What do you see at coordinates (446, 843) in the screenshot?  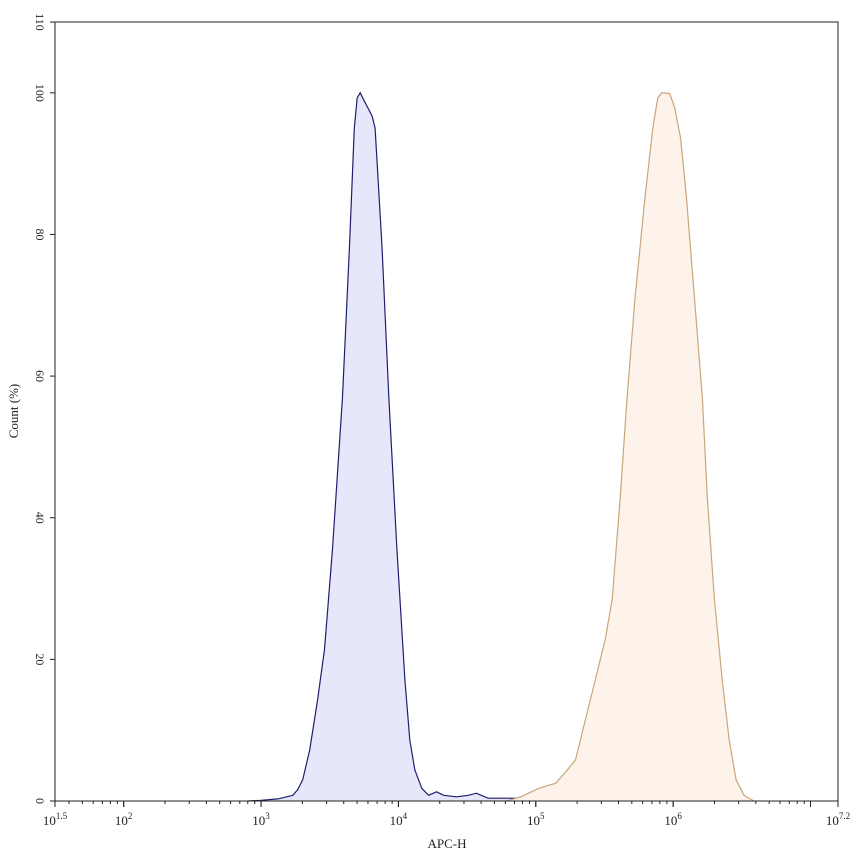 I see `x-axis-label: APC-H` at bounding box center [446, 843].